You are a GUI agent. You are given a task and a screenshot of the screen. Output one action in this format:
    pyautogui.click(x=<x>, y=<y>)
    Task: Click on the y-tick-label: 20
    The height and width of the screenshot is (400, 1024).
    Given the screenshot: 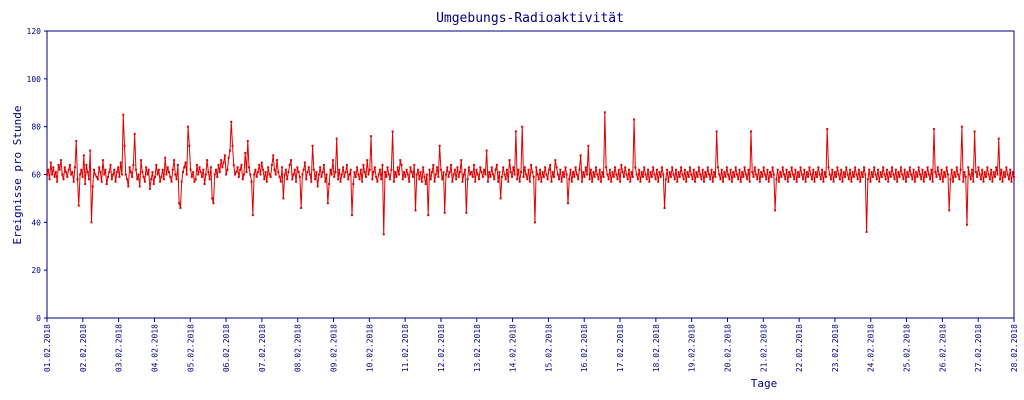 What is the action you would take?
    pyautogui.click(x=36, y=270)
    